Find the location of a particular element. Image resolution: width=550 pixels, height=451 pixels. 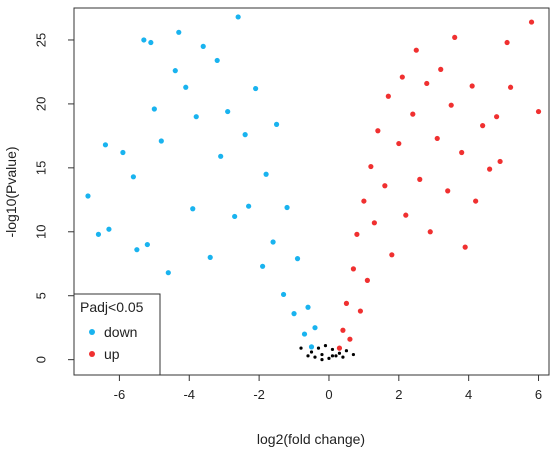

y-tick-label-4: 20 is located at coordinates (40, 104).